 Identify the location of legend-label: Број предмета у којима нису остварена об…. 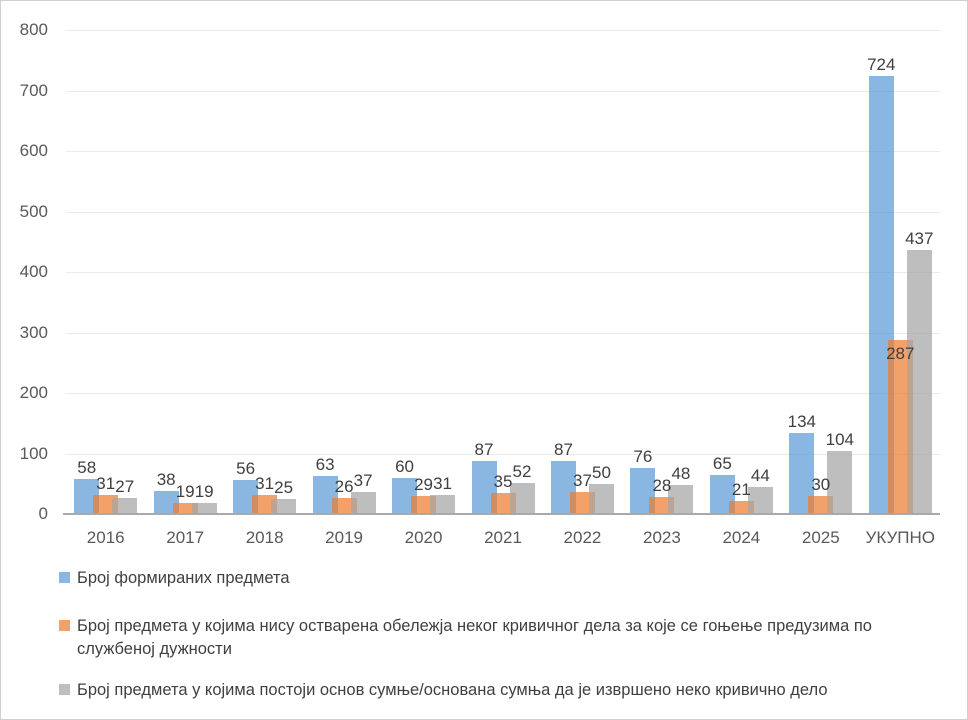
(474, 637).